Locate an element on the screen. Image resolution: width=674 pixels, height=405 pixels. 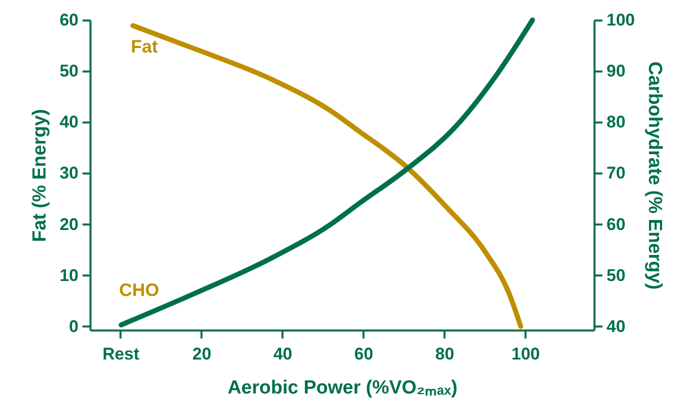
y2-tick-label: 60 is located at coordinates (616, 224).